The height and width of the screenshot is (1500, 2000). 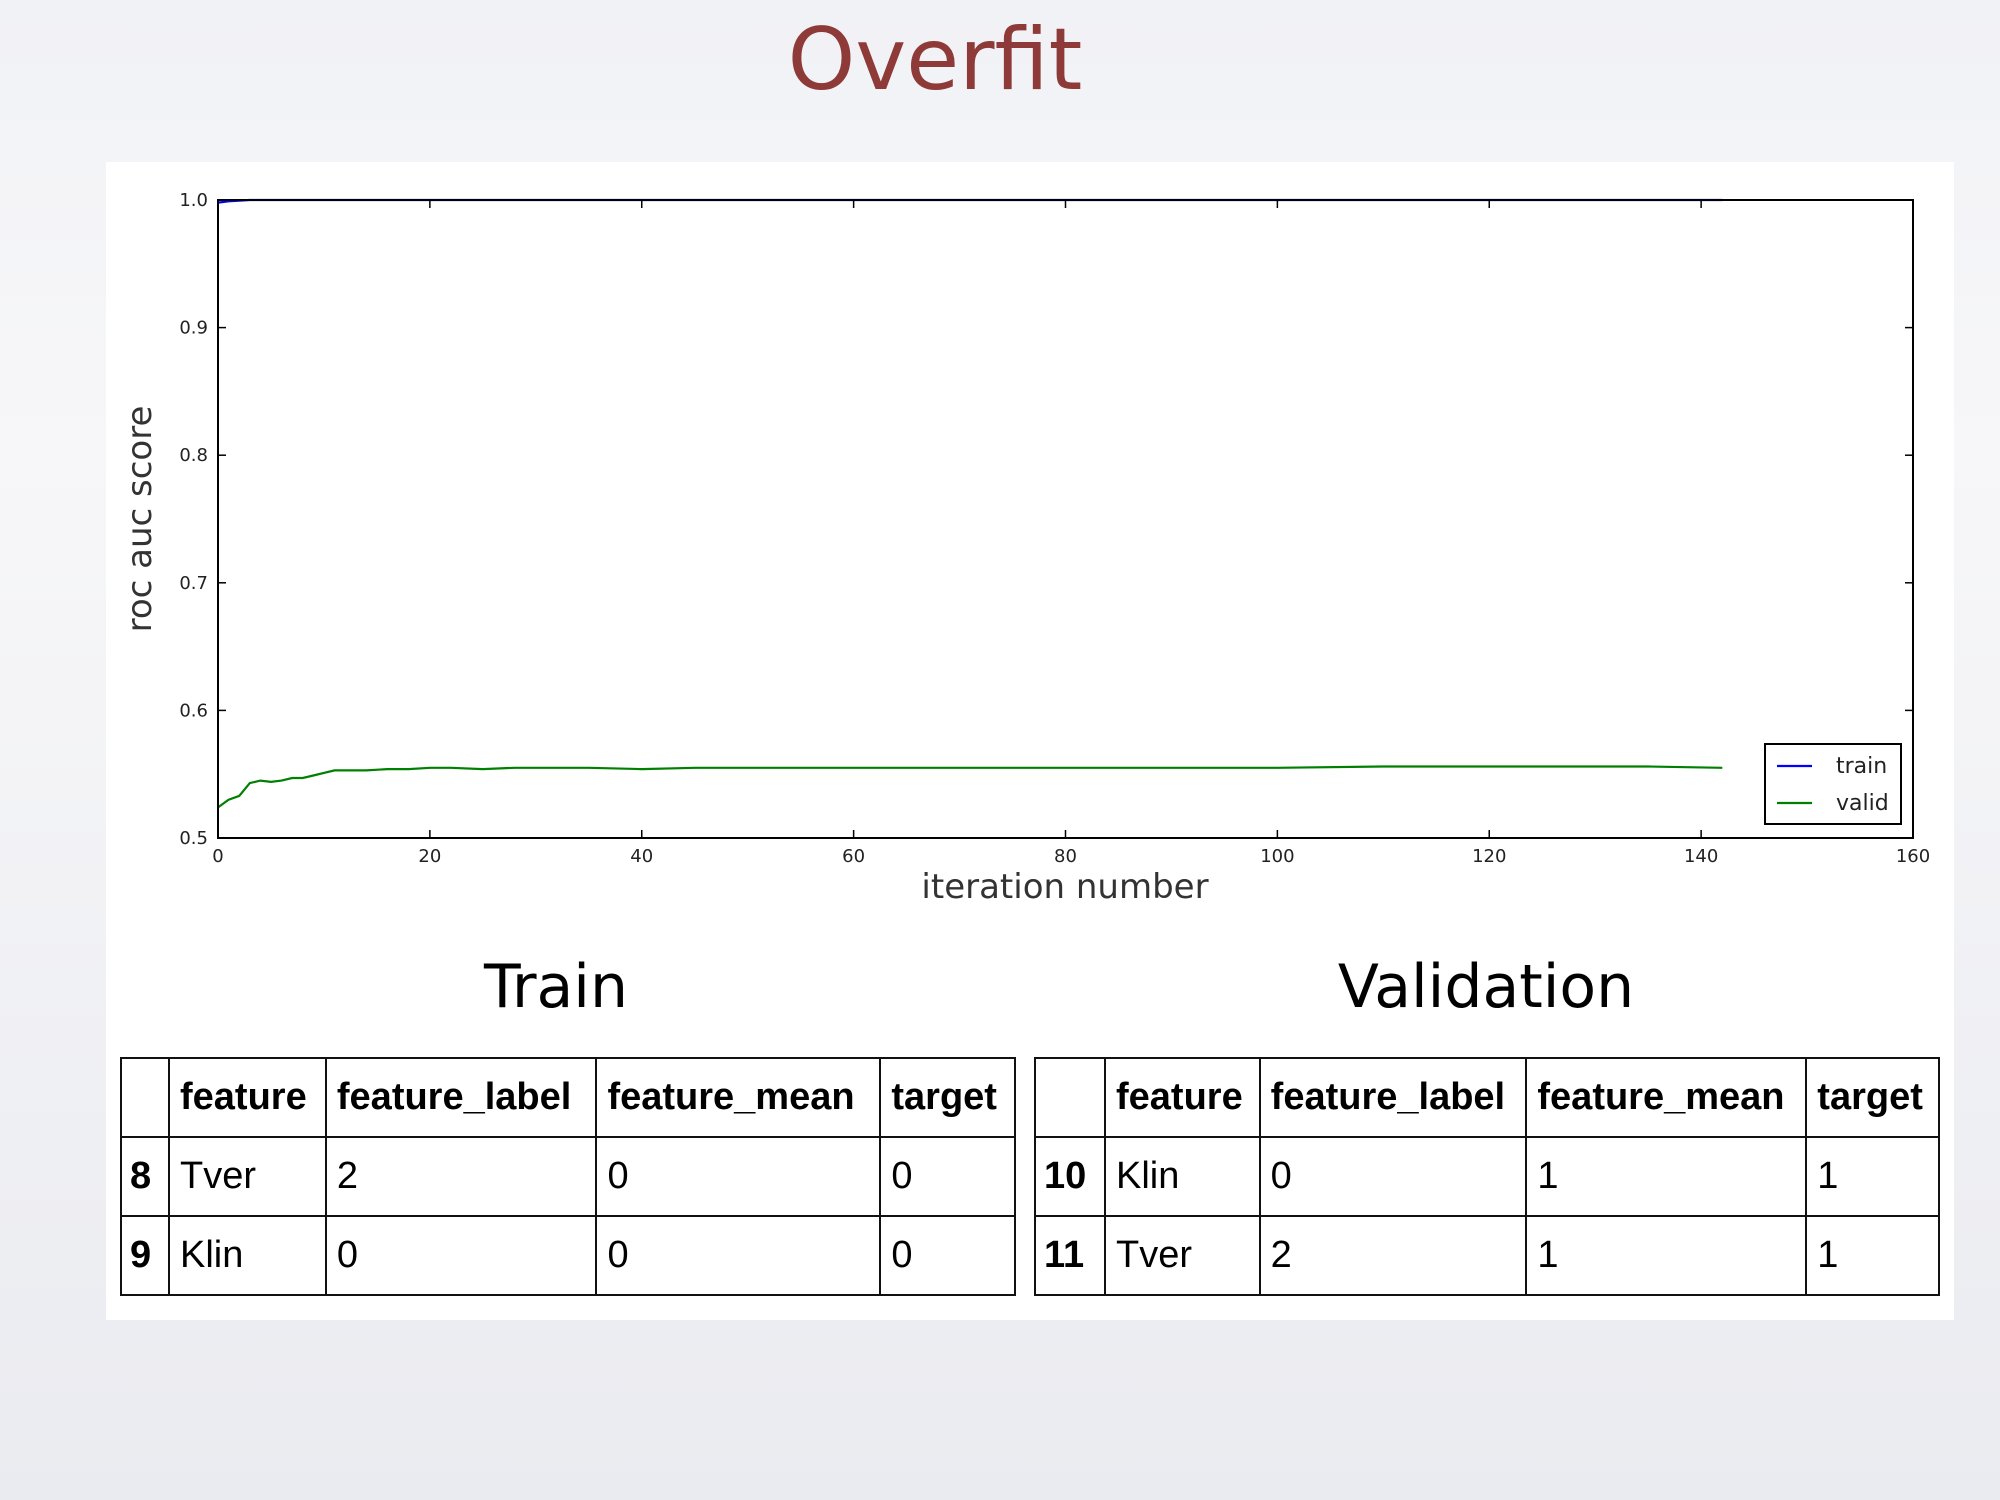 What do you see at coordinates (556, 987) in the screenshot?
I see `train-table-title: Train` at bounding box center [556, 987].